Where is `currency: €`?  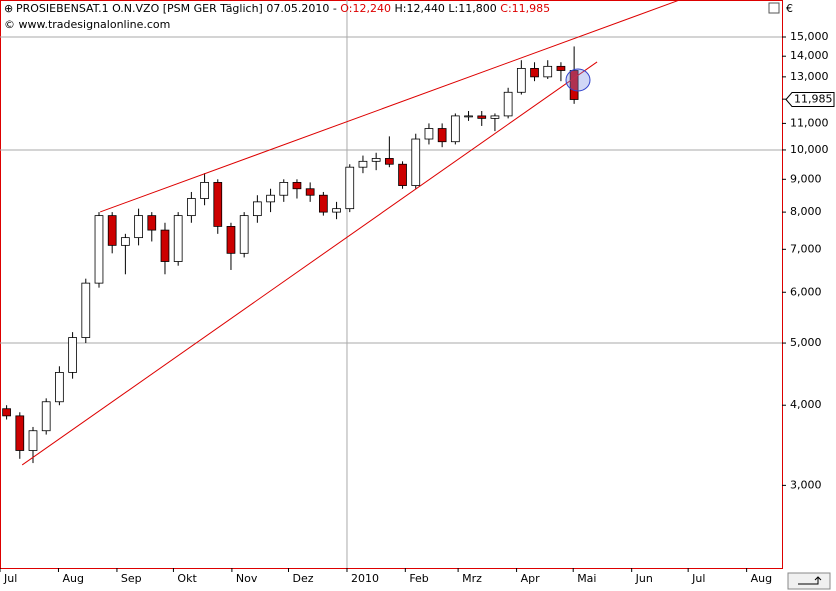
currency: € is located at coordinates (789, 8).